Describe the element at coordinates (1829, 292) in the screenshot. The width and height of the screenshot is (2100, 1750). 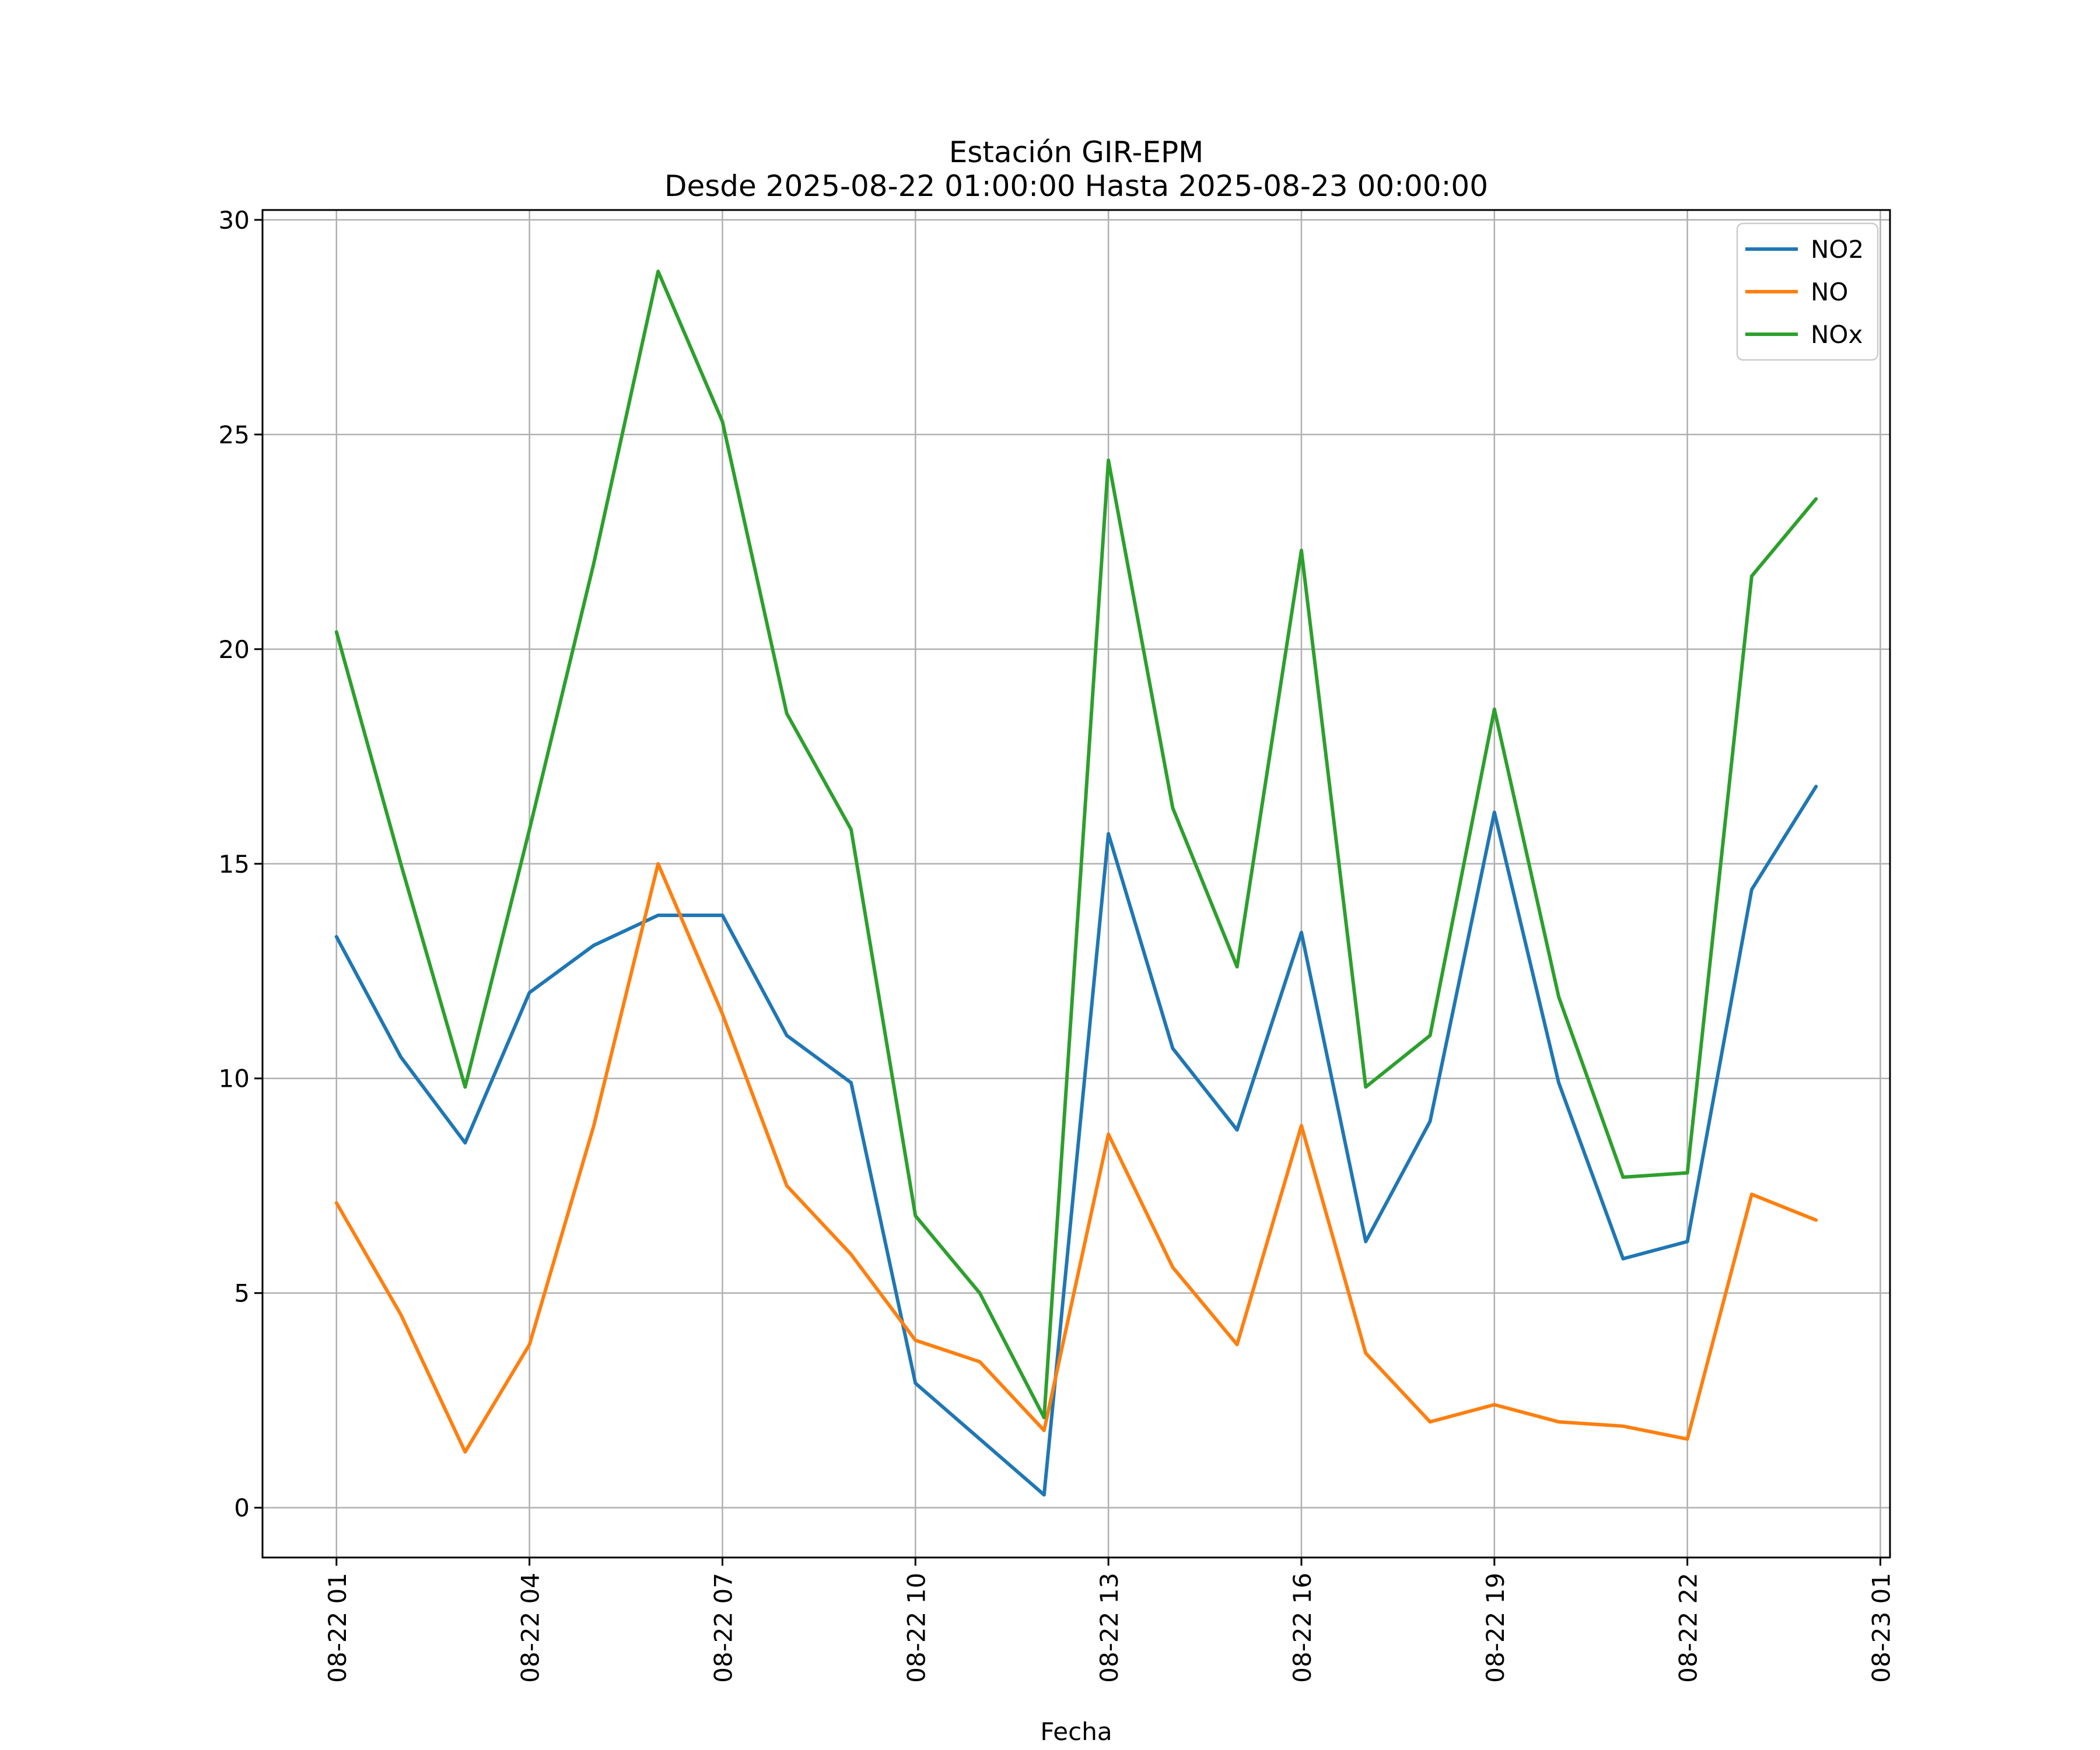
I see `legend-label-NO: NO` at that location.